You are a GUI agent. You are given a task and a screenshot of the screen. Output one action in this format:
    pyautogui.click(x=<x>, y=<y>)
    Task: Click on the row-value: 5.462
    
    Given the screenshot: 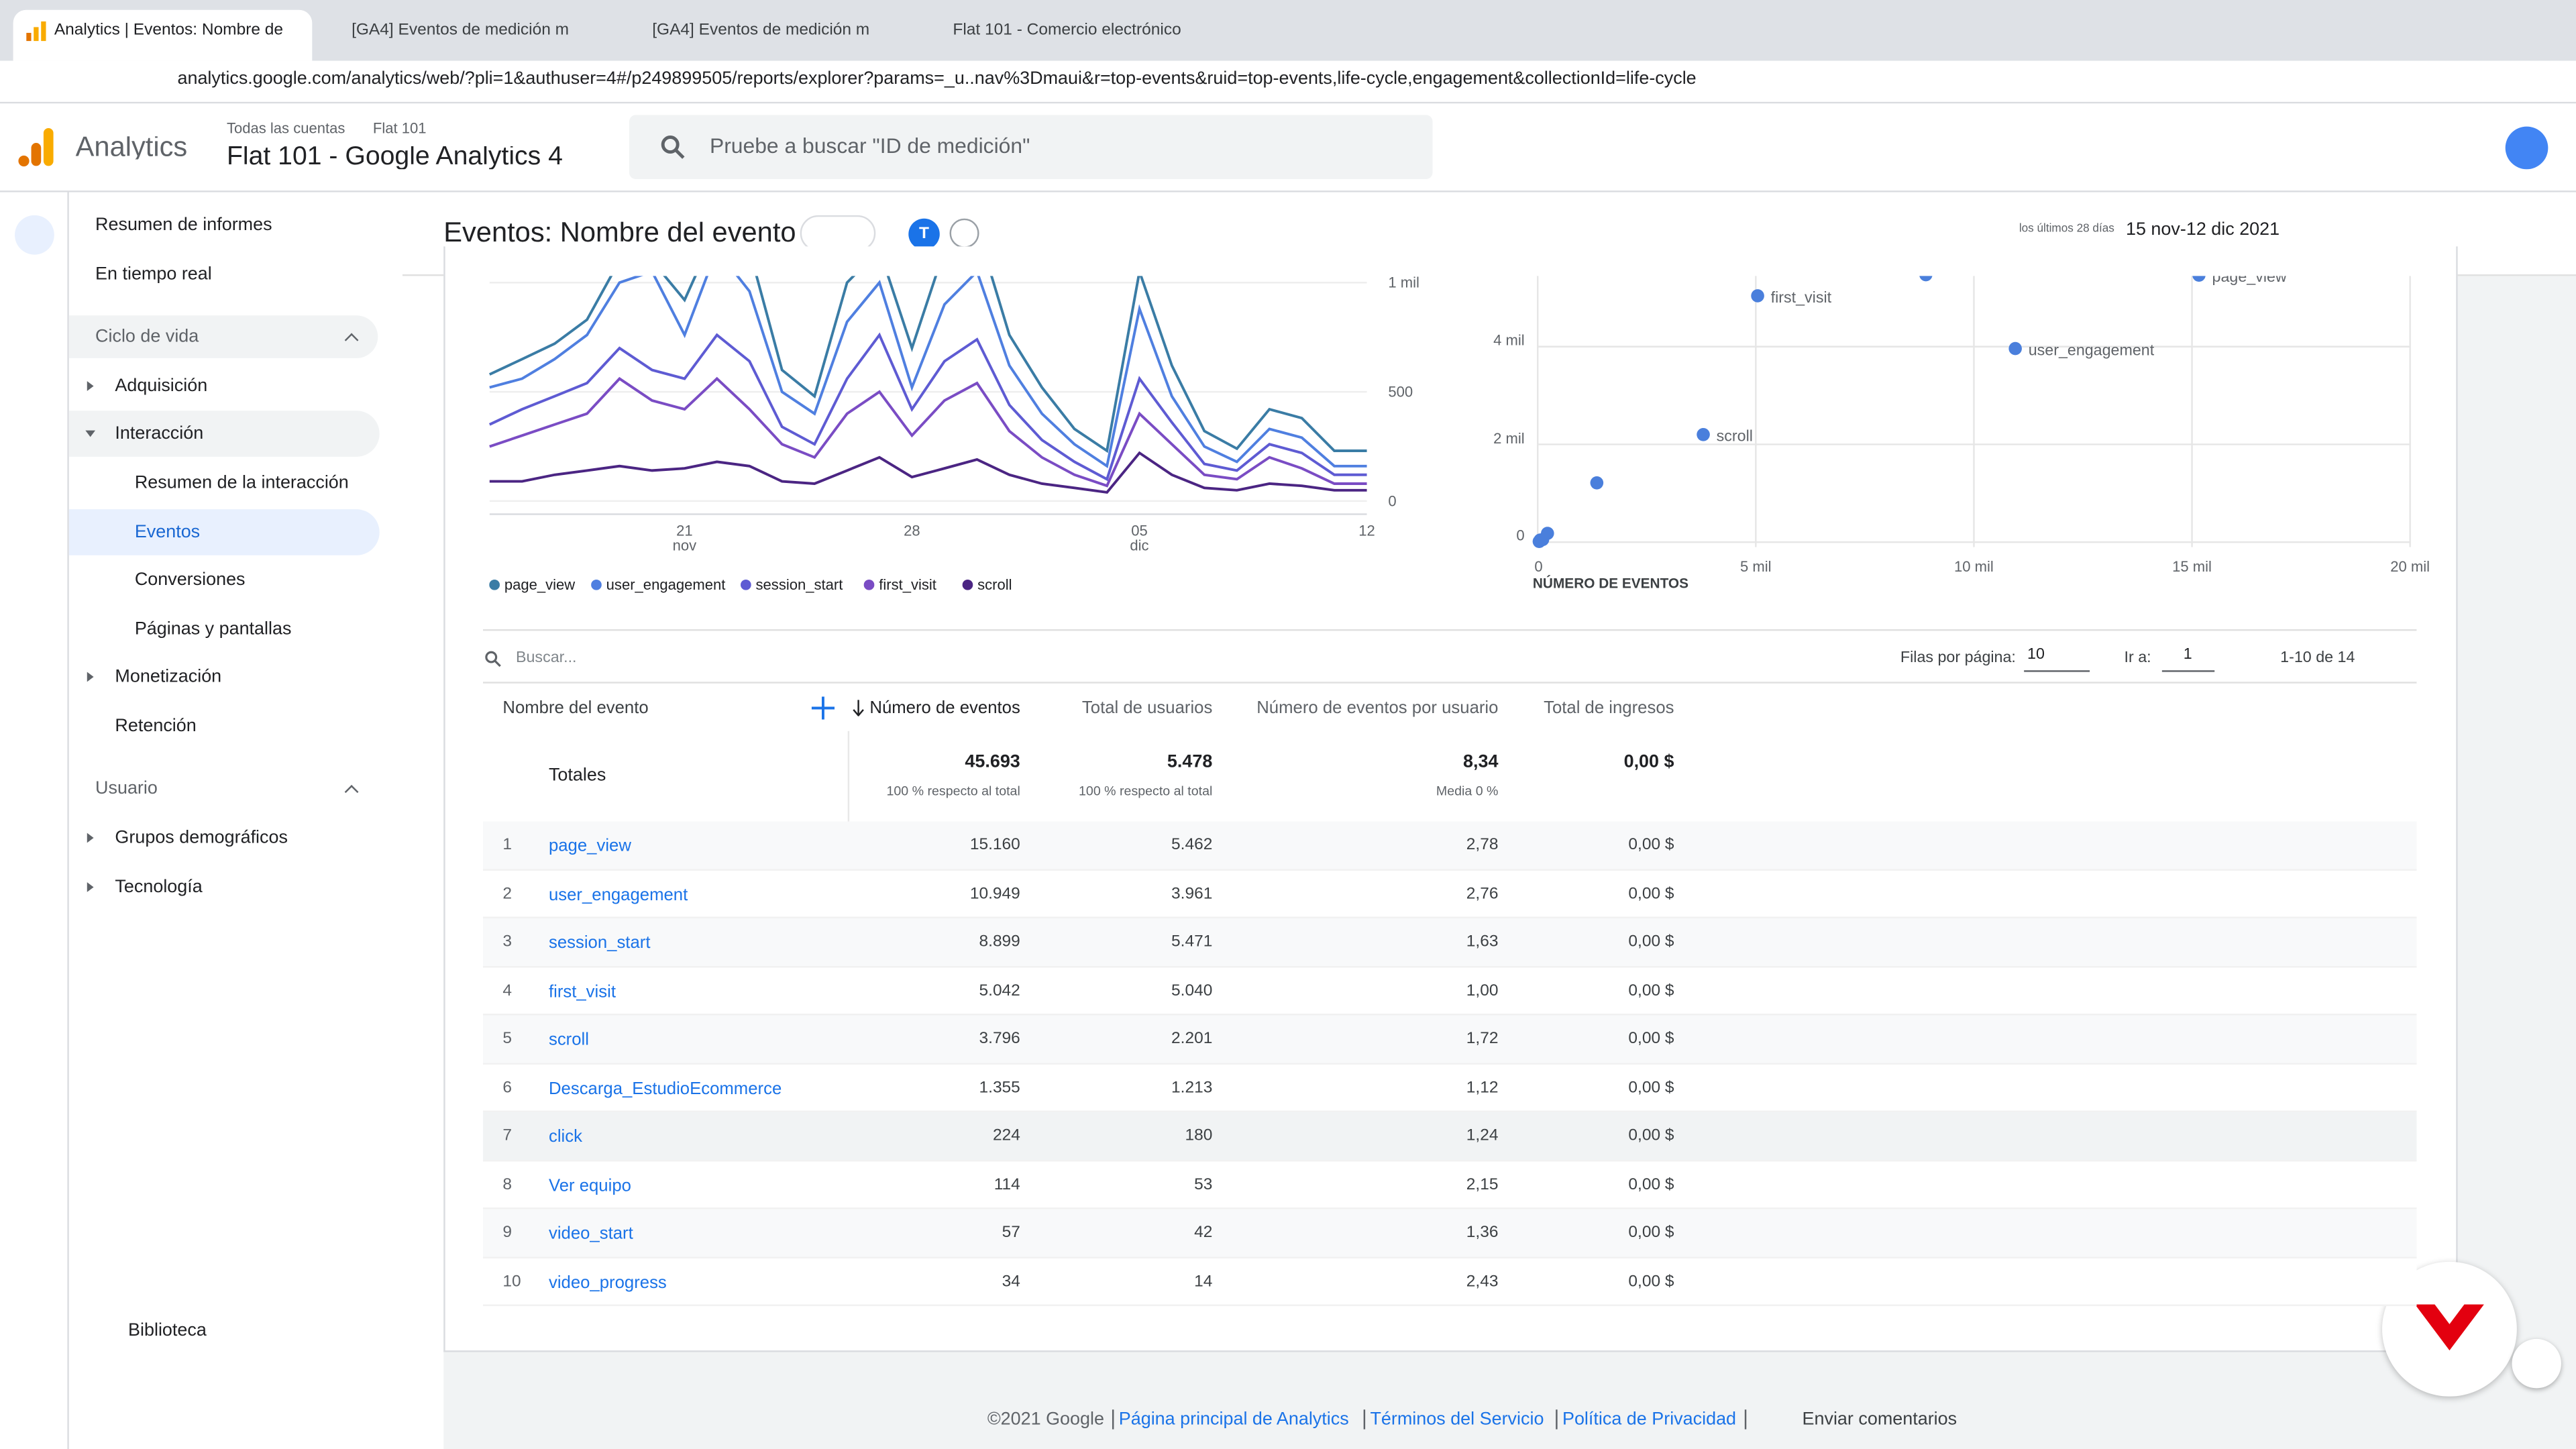 What is the action you would take?
    pyautogui.click(x=1192, y=845)
    